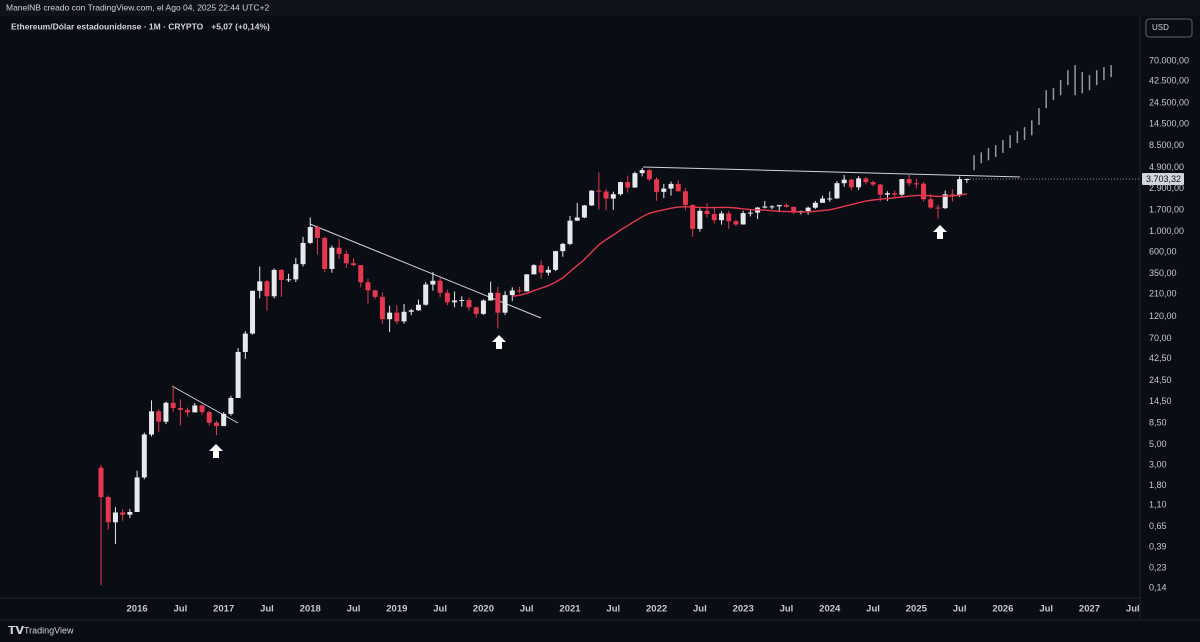  Describe the element at coordinates (600, 8) in the screenshot. I see `header-bar` at that location.